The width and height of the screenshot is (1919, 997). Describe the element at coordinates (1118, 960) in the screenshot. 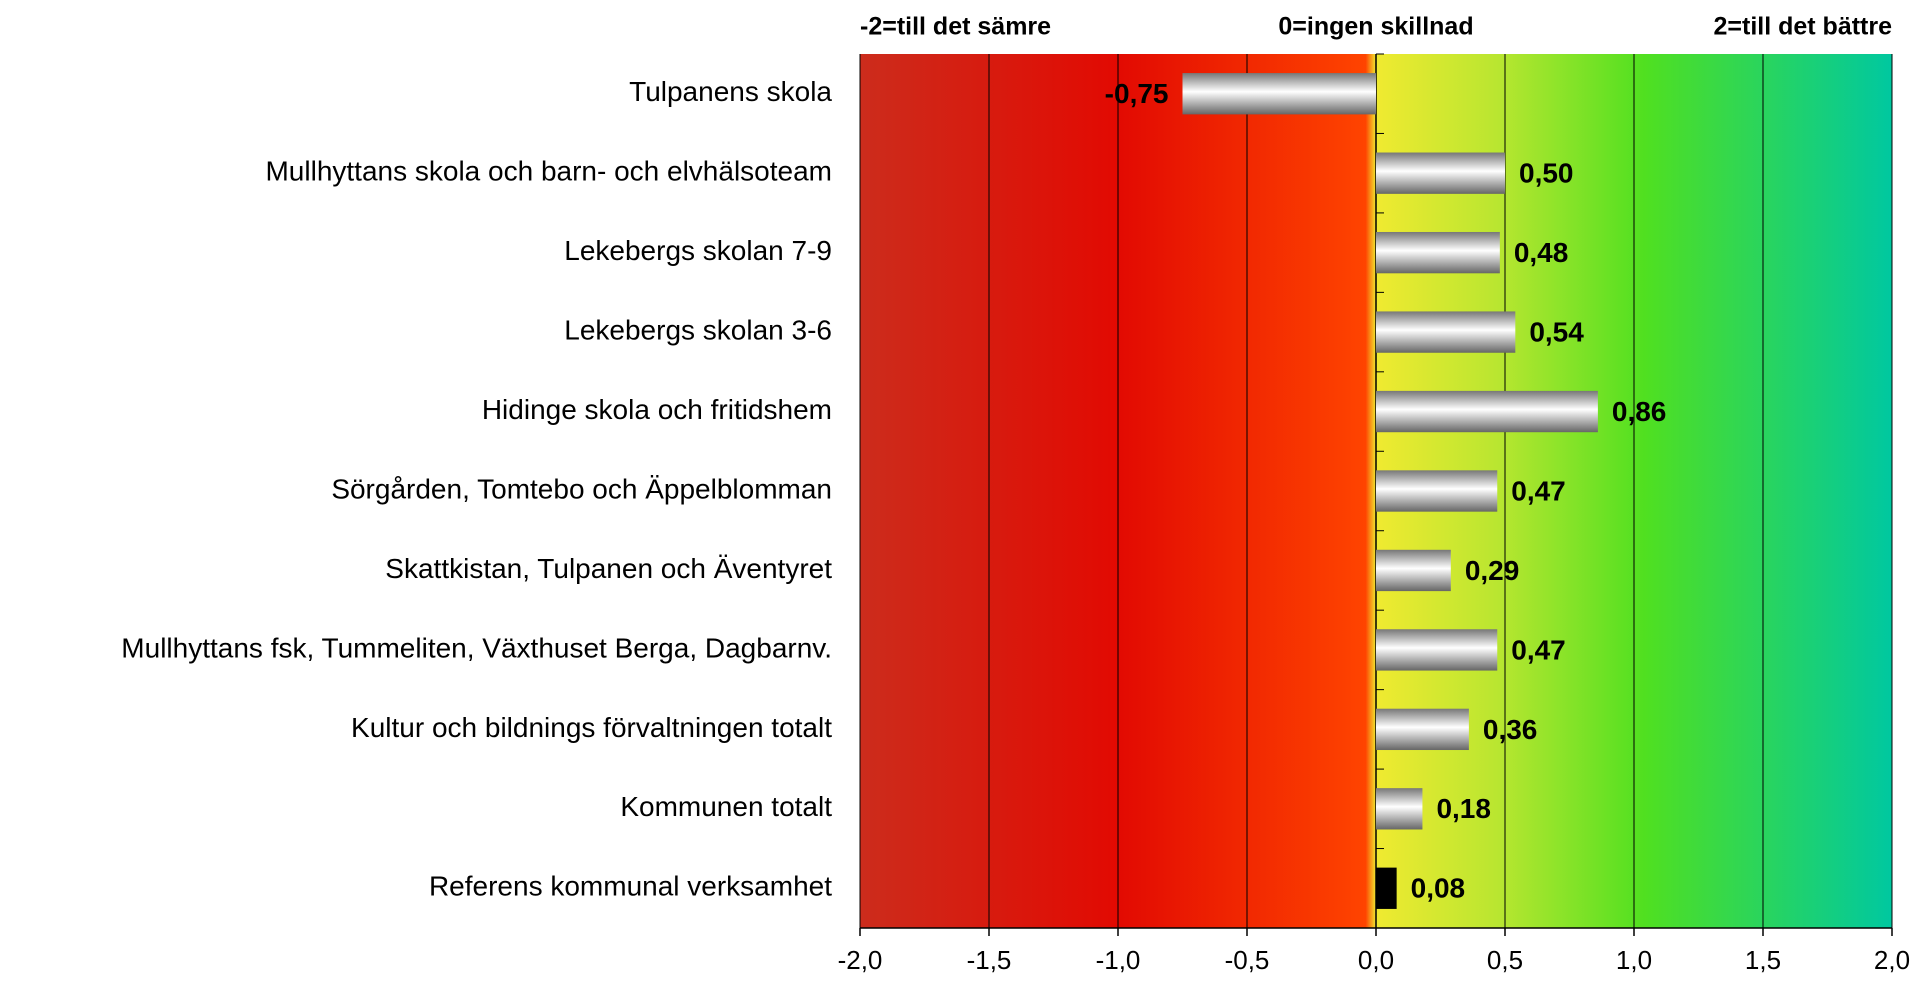

I see `x-tick-label: -1,0` at that location.